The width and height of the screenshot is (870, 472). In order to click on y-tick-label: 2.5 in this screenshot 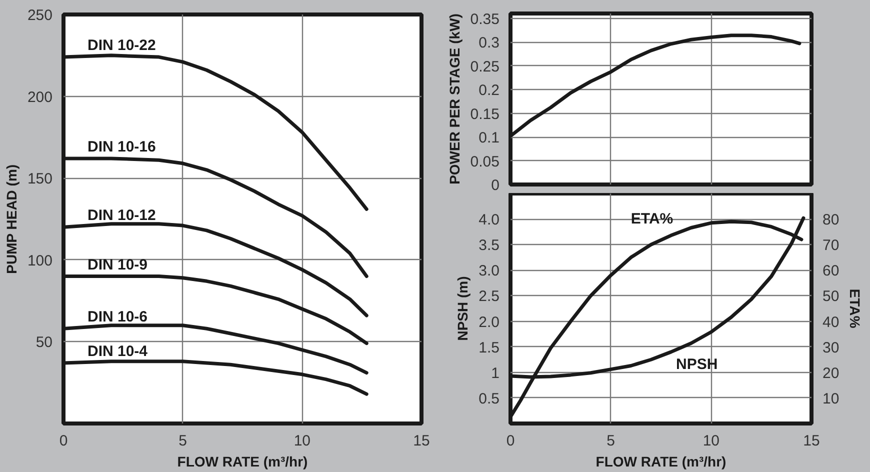, I will do `click(489, 297)`.